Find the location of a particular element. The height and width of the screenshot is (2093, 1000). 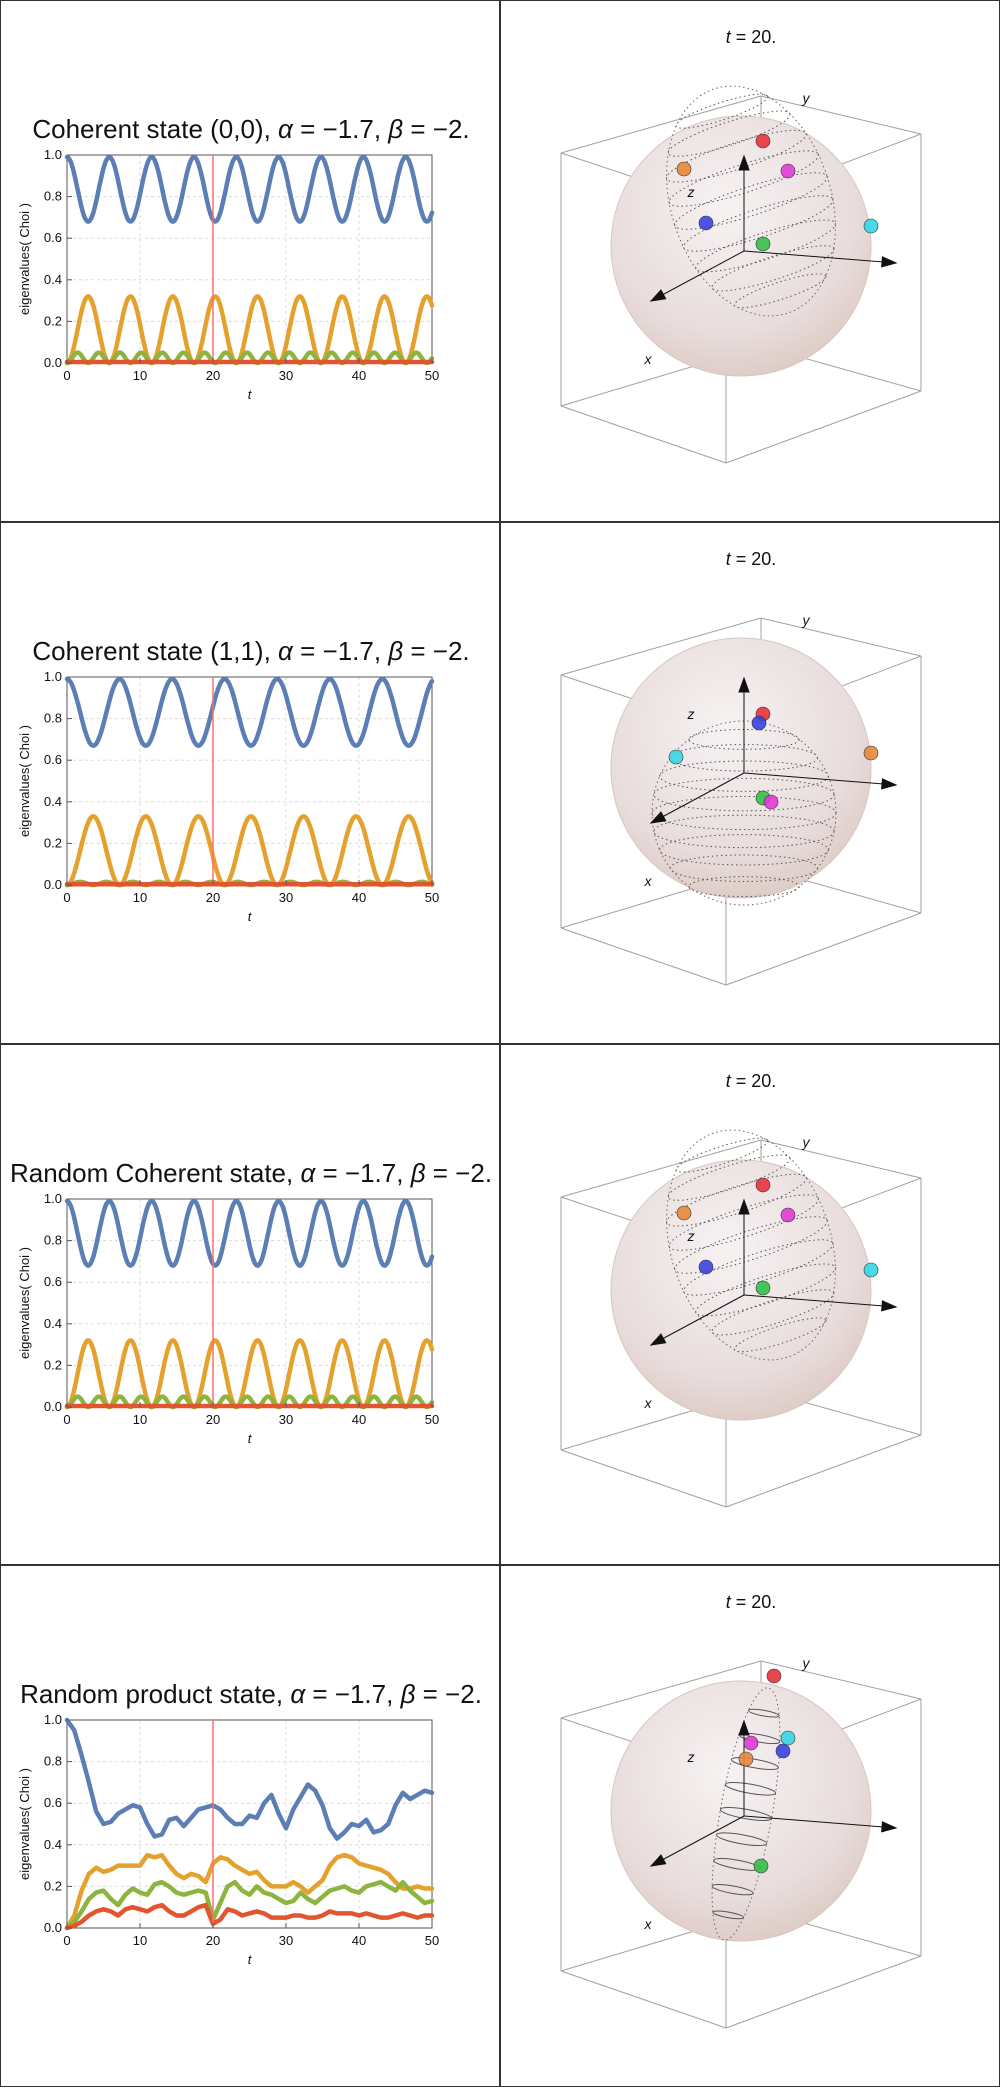

bloch-plot-2: t = 20. y z x is located at coordinates (741, 767).